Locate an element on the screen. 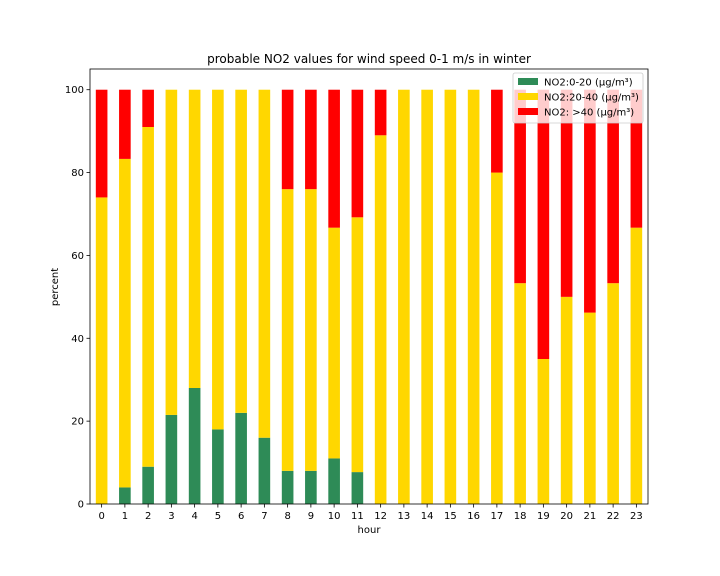 This screenshot has height=576, width=720. y-tick-label: 0 is located at coordinates (81, 505).